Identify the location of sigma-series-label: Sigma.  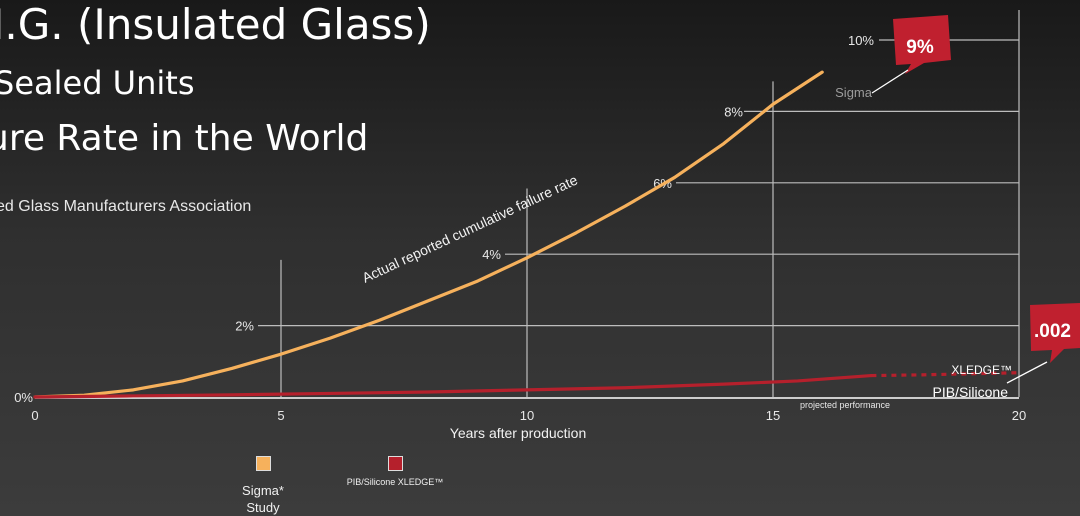
(854, 92).